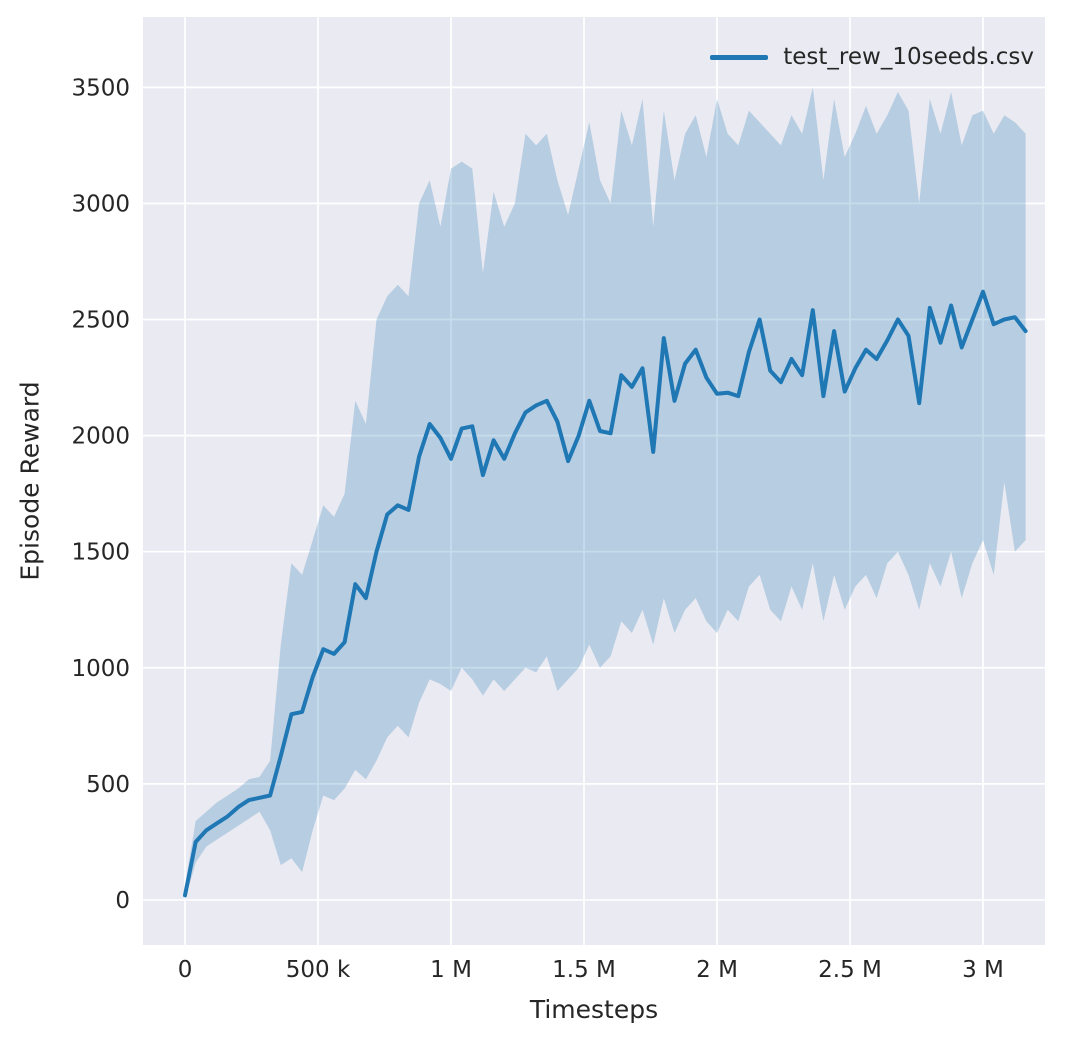  Describe the element at coordinates (983, 970) in the screenshot. I see `x-tick-label: 3 M` at that location.